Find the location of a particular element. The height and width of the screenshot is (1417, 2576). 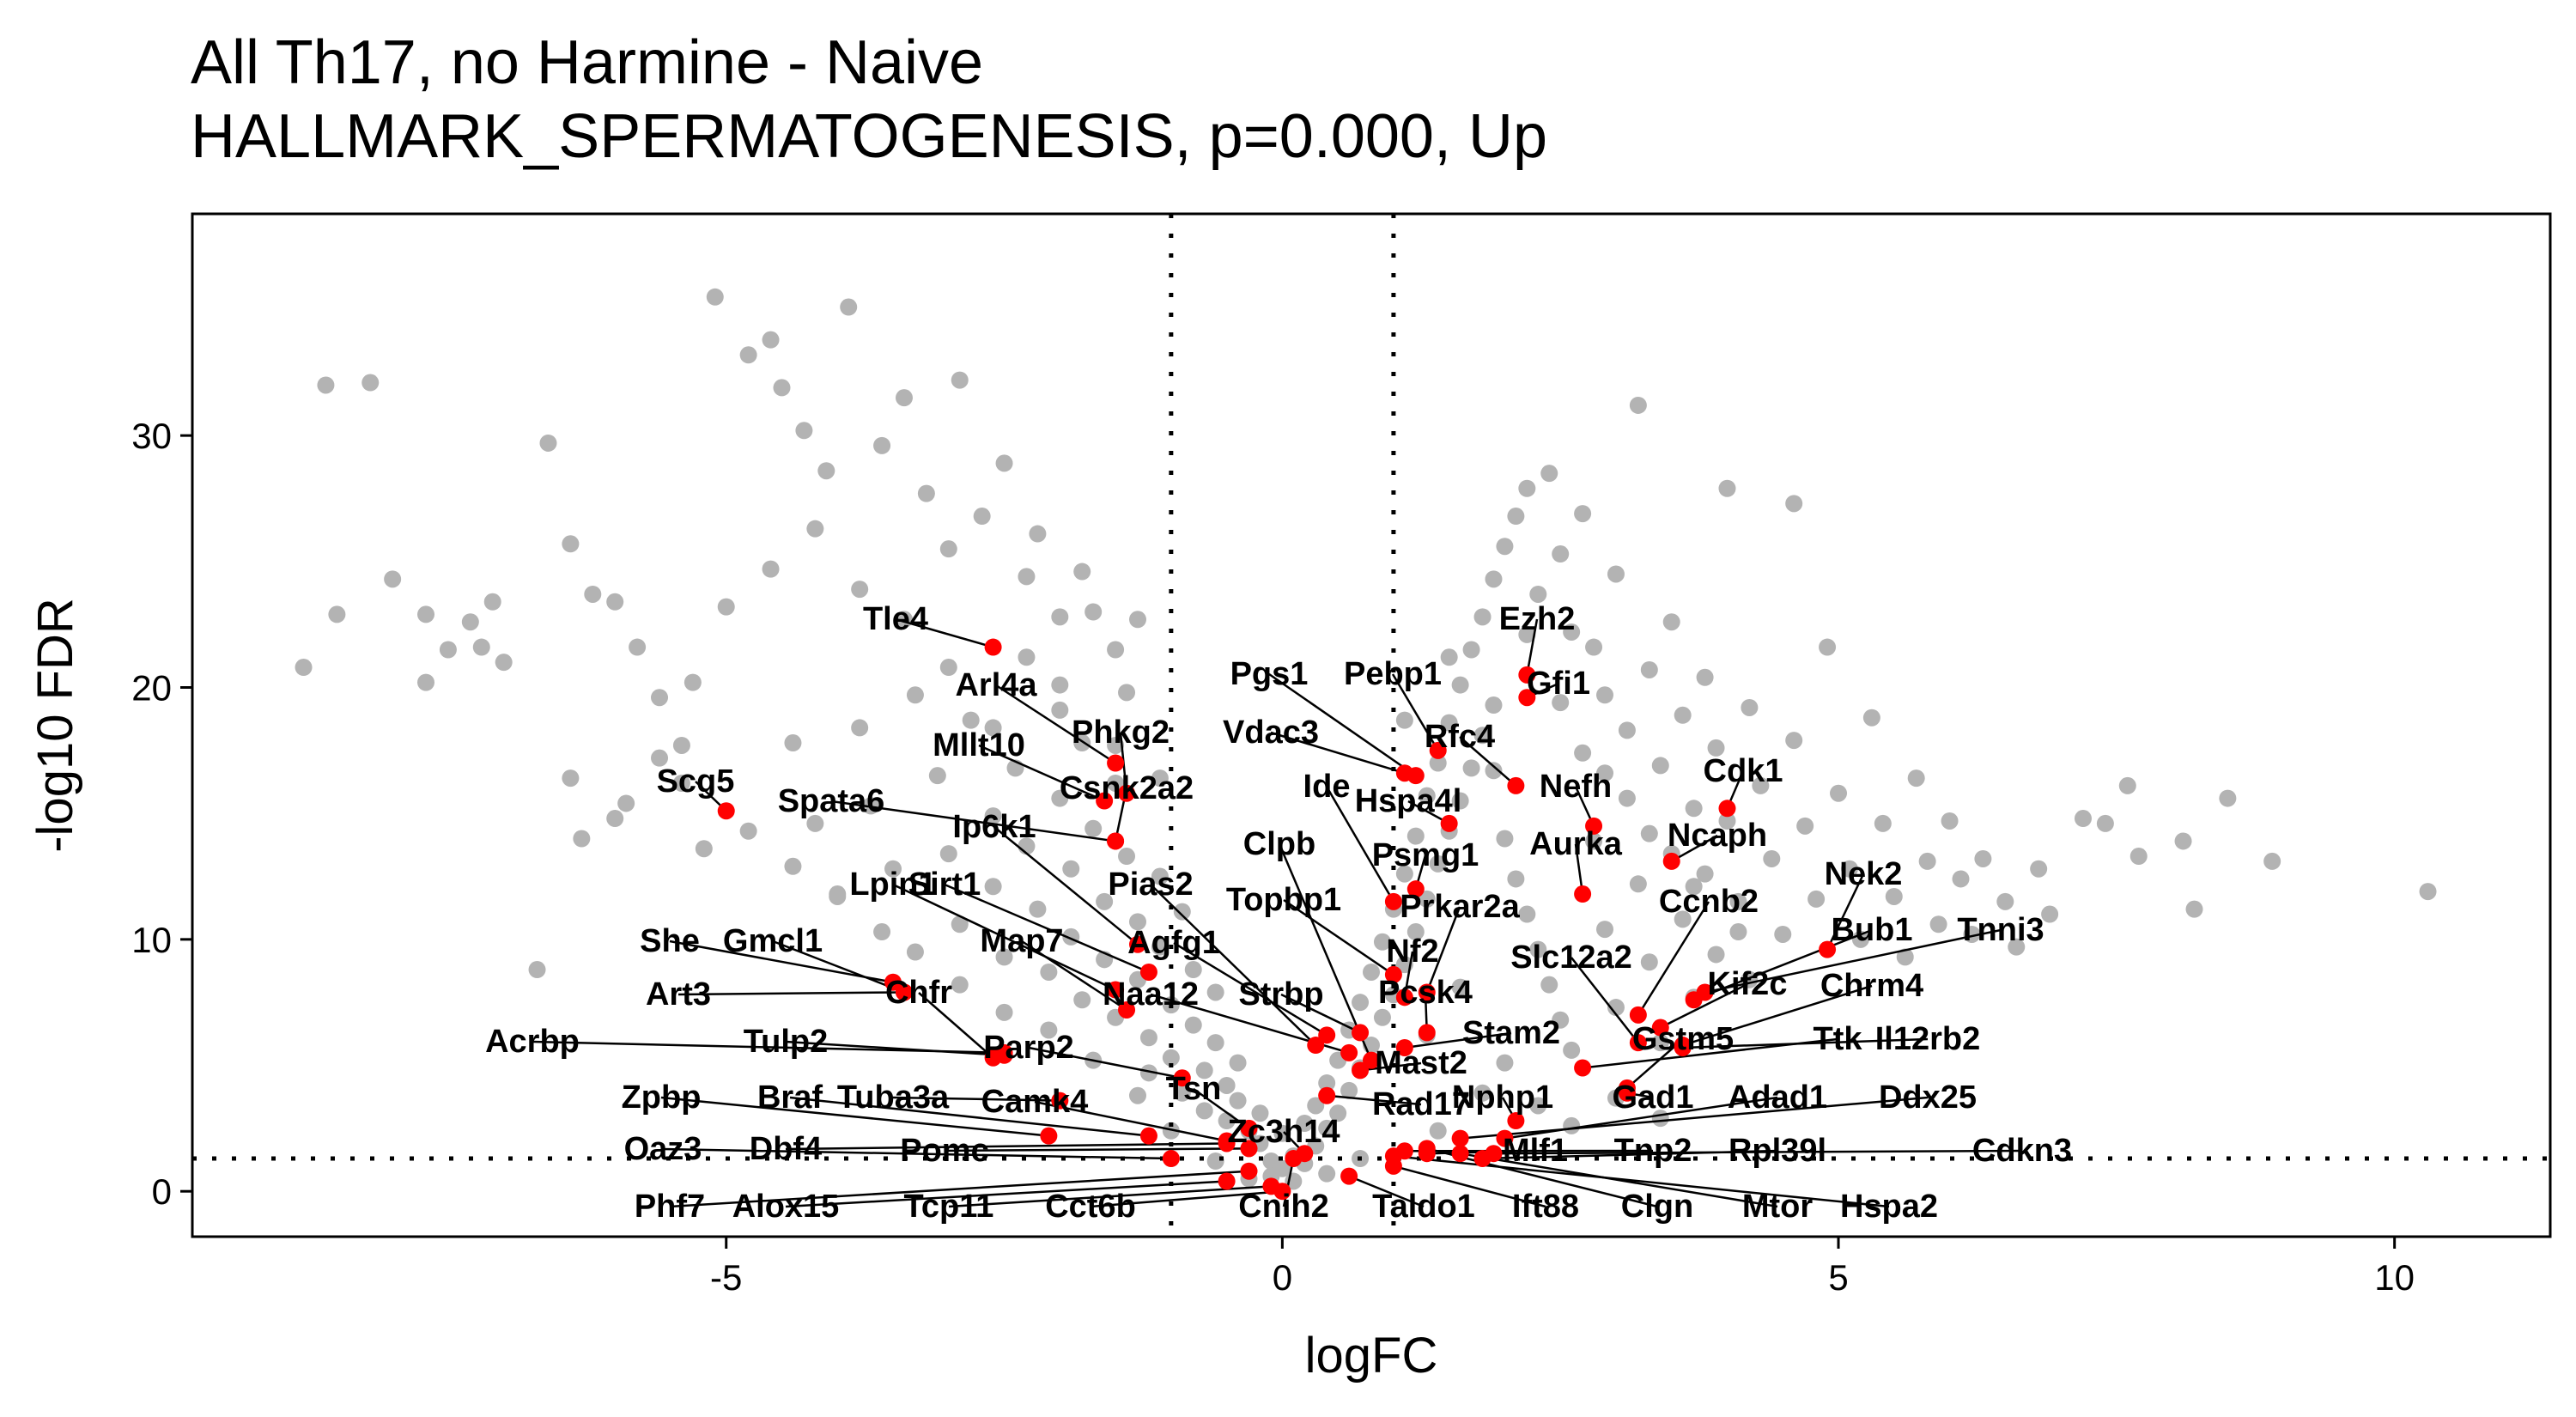

gene-label: Ccnb2 is located at coordinates (1709, 902).